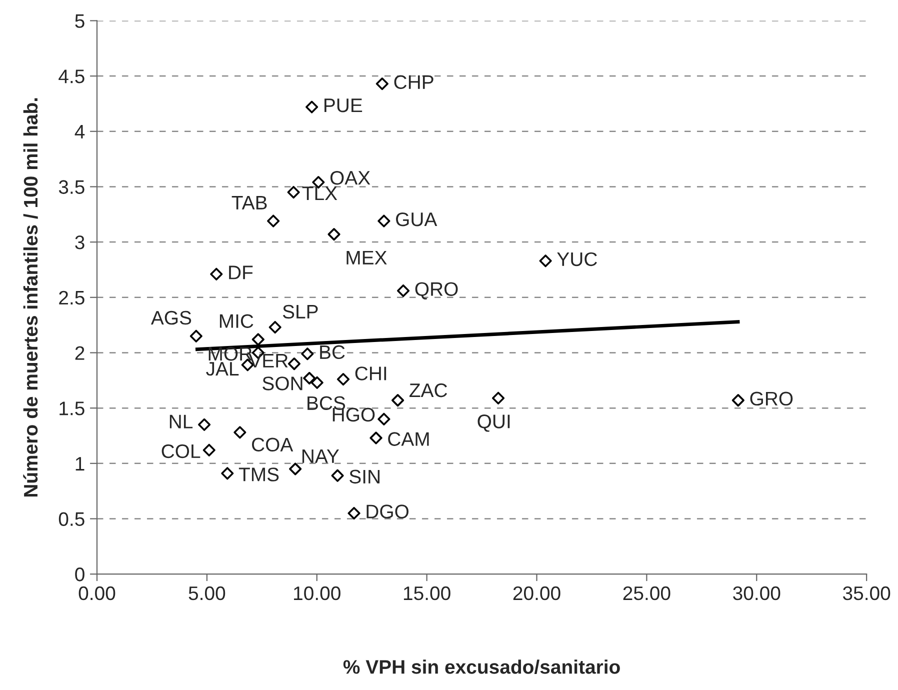 The width and height of the screenshot is (898, 690). I want to click on annotation: ZAC, so click(429, 390).